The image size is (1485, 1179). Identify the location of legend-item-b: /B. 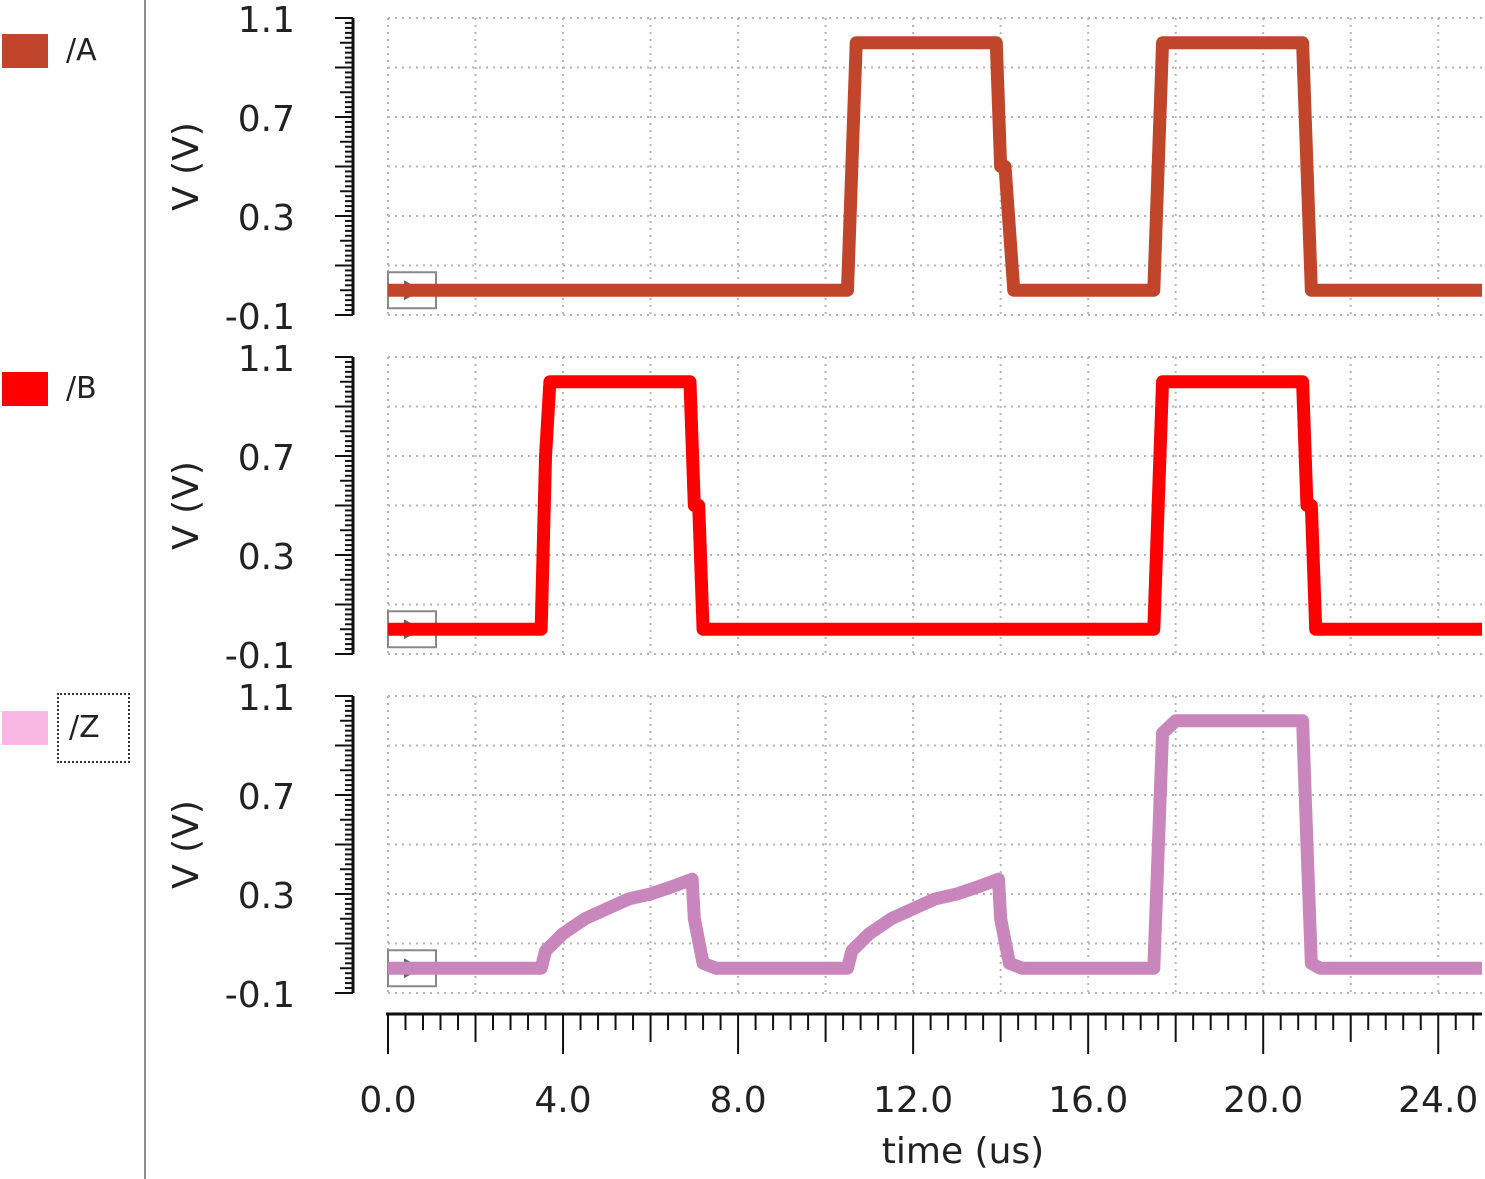
(70, 390).